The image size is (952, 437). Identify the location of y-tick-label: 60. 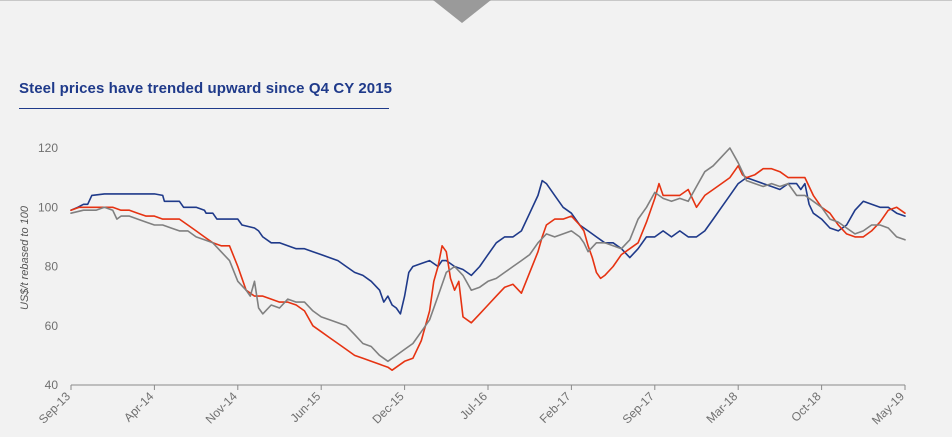
(52, 326).